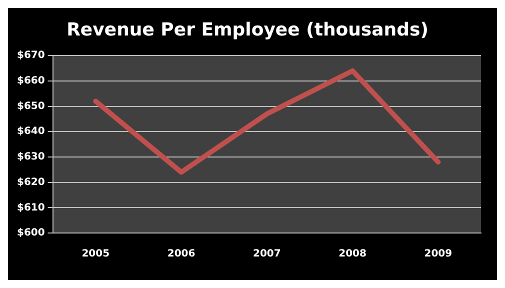 The height and width of the screenshot is (288, 505). I want to click on x-tick-label: 2007, so click(266, 254).